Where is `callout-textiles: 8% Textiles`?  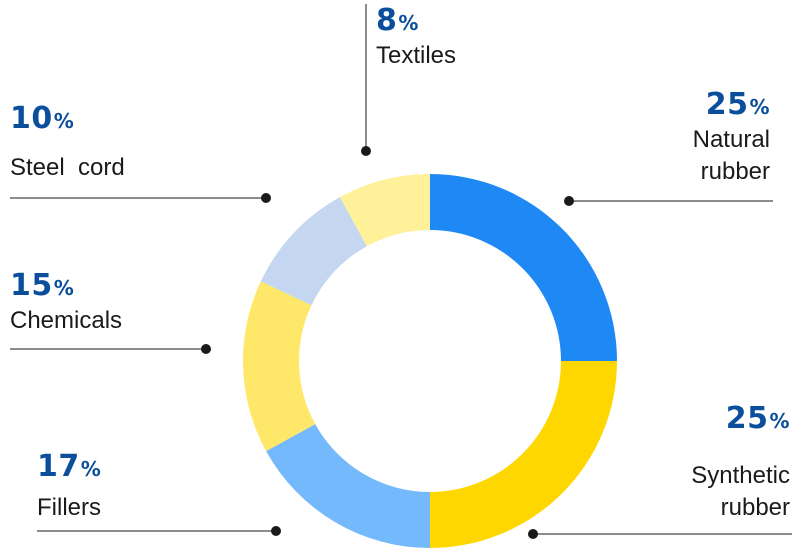 callout-textiles: 8% Textiles is located at coordinates (416, 38).